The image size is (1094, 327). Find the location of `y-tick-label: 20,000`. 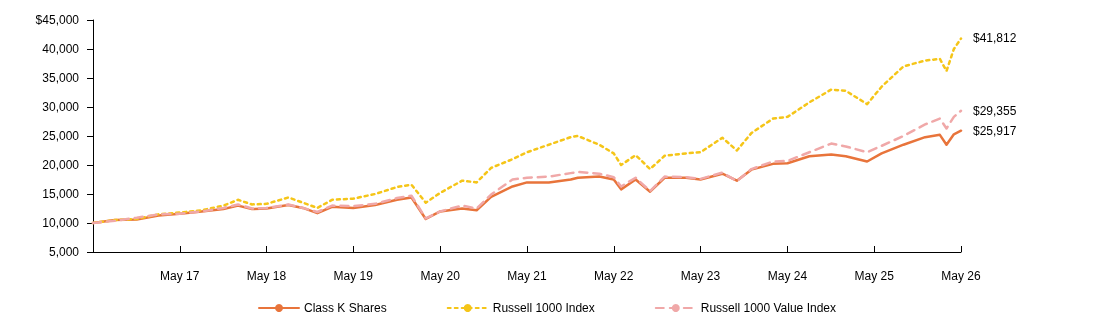

y-tick-label: 20,000 is located at coordinates (61, 165).